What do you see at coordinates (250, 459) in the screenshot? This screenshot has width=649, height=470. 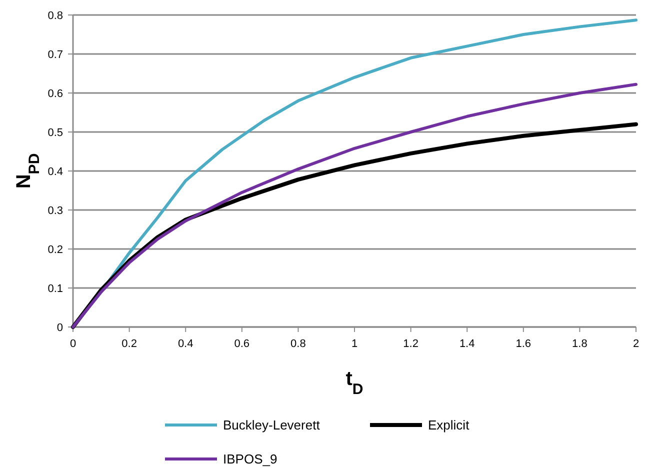 I see `legend-label: IBPOS_9` at bounding box center [250, 459].